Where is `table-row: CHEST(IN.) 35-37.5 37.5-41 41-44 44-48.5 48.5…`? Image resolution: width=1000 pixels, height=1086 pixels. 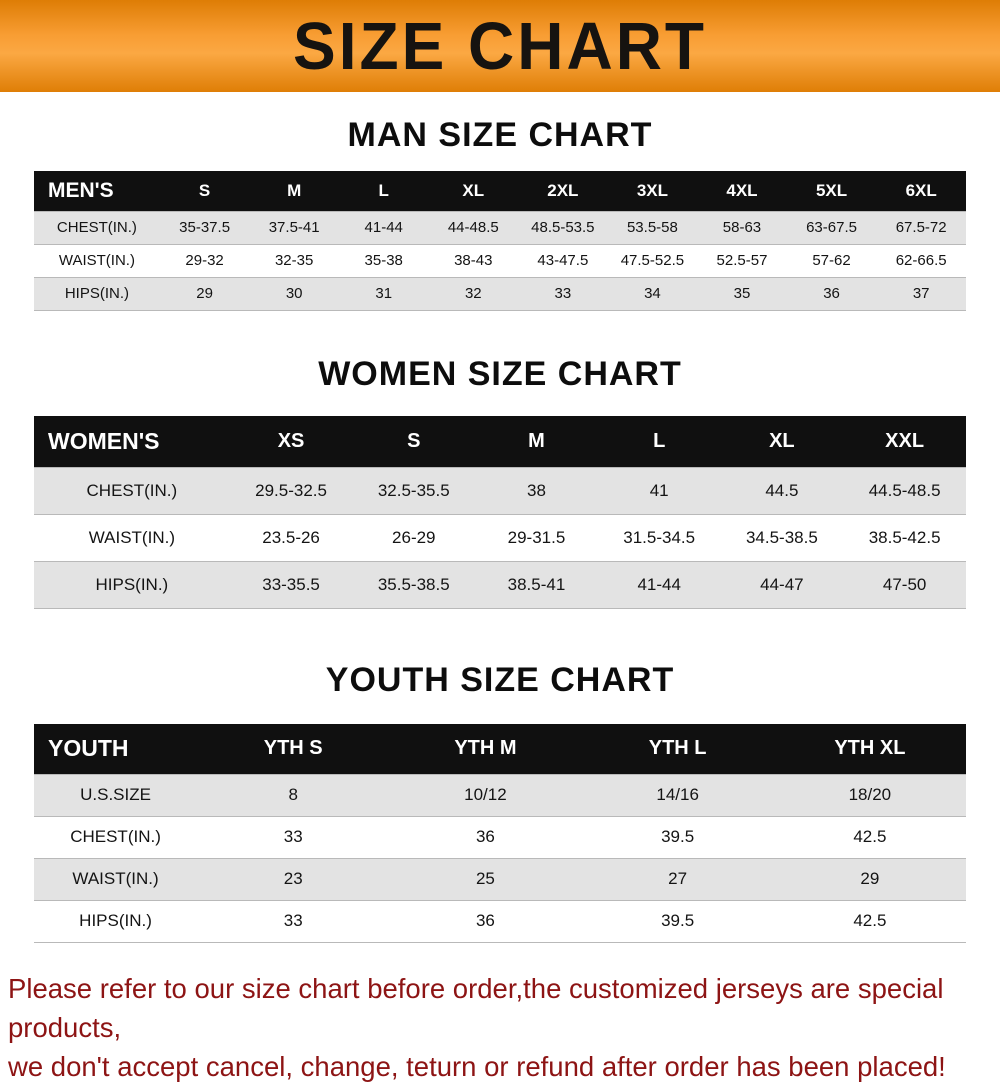
table-row: CHEST(IN.) 35-37.5 37.5-41 41-44 44-48.5 48.5… is located at coordinates (500, 227).